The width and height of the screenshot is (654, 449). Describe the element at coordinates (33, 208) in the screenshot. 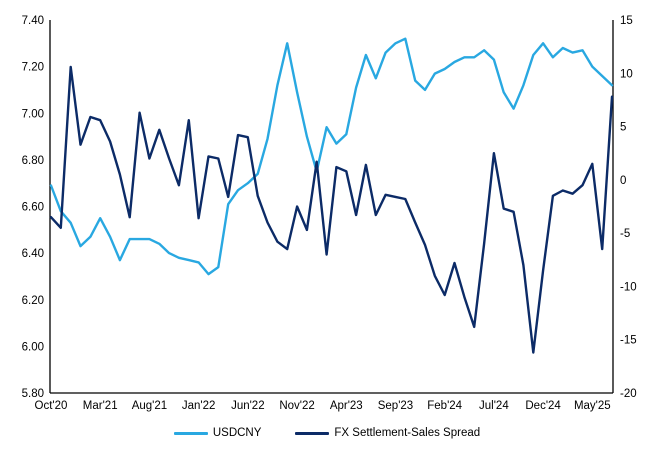

I see `left-axis-tick: 6.60` at that location.